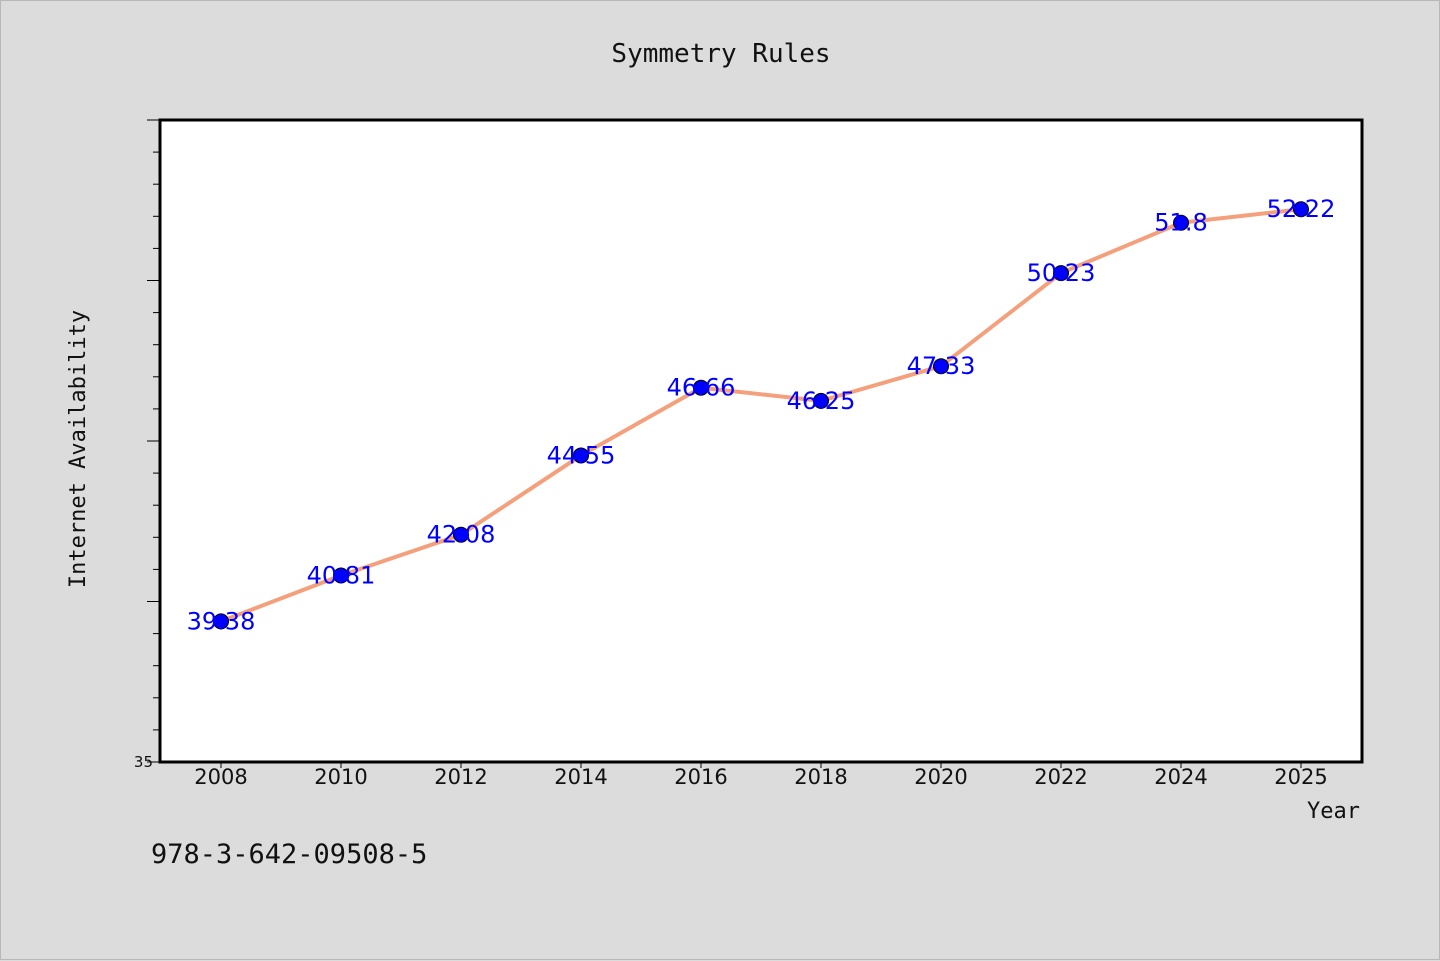 This screenshot has width=1440, height=961. I want to click on data-label: 40.81, so click(341, 575).